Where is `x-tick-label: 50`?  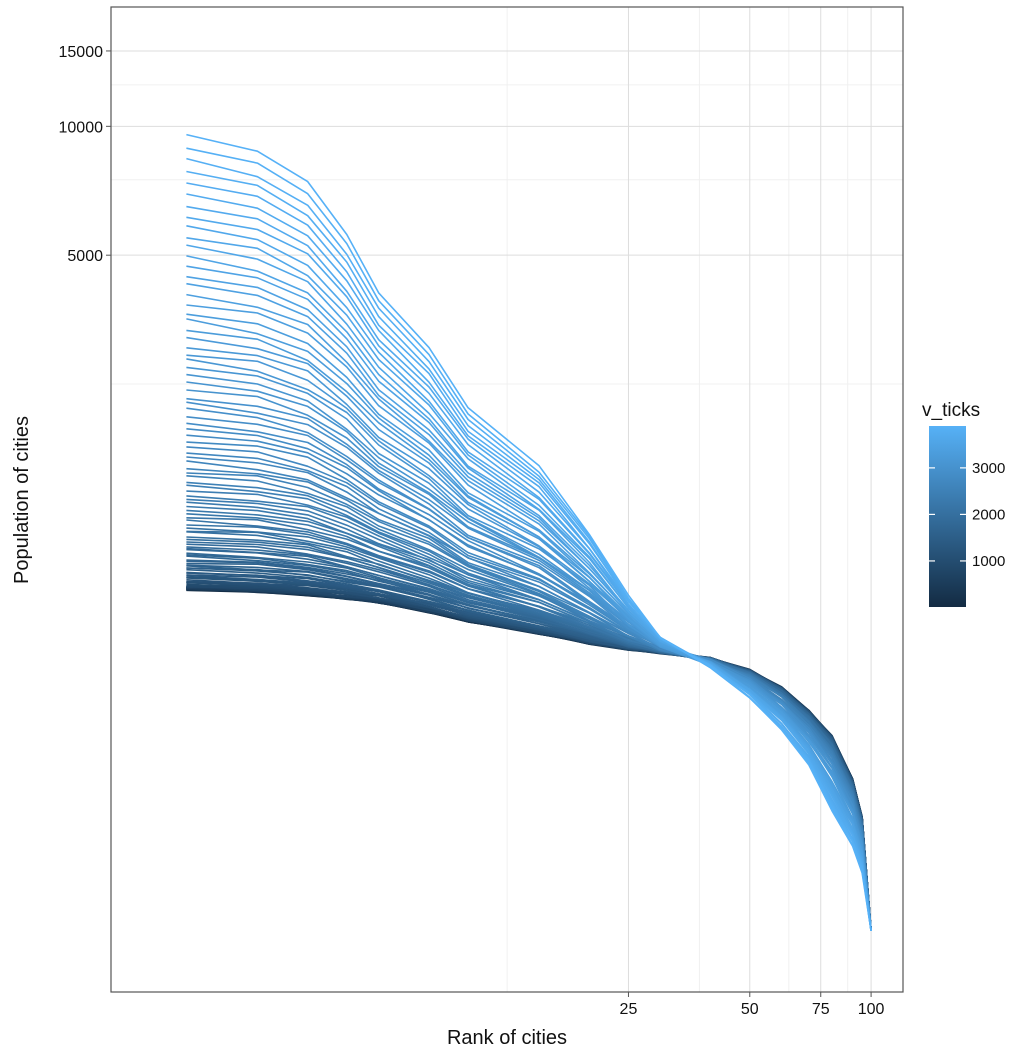
x-tick-label: 50 is located at coordinates (750, 1009).